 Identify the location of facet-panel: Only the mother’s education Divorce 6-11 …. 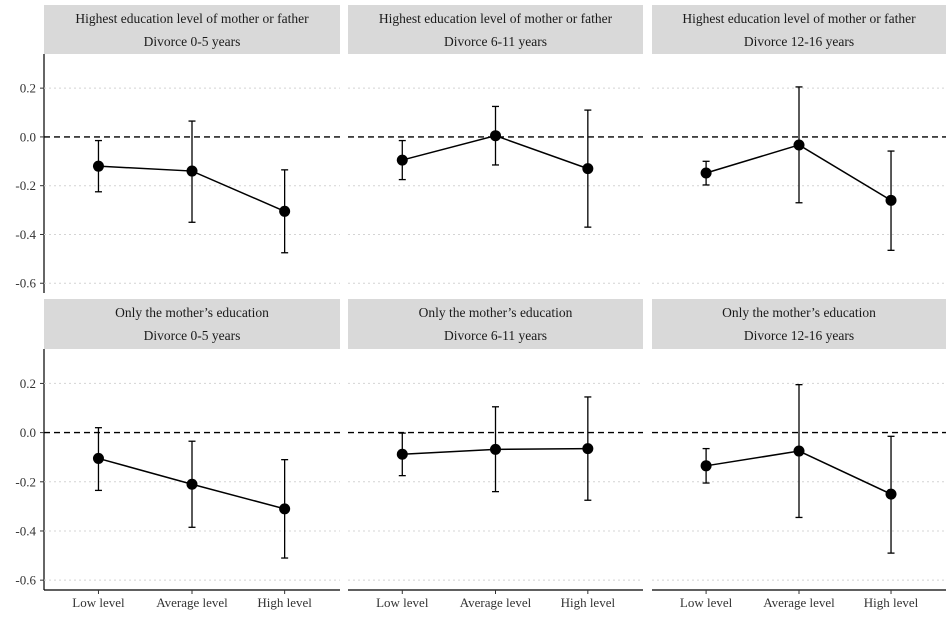
(495, 440).